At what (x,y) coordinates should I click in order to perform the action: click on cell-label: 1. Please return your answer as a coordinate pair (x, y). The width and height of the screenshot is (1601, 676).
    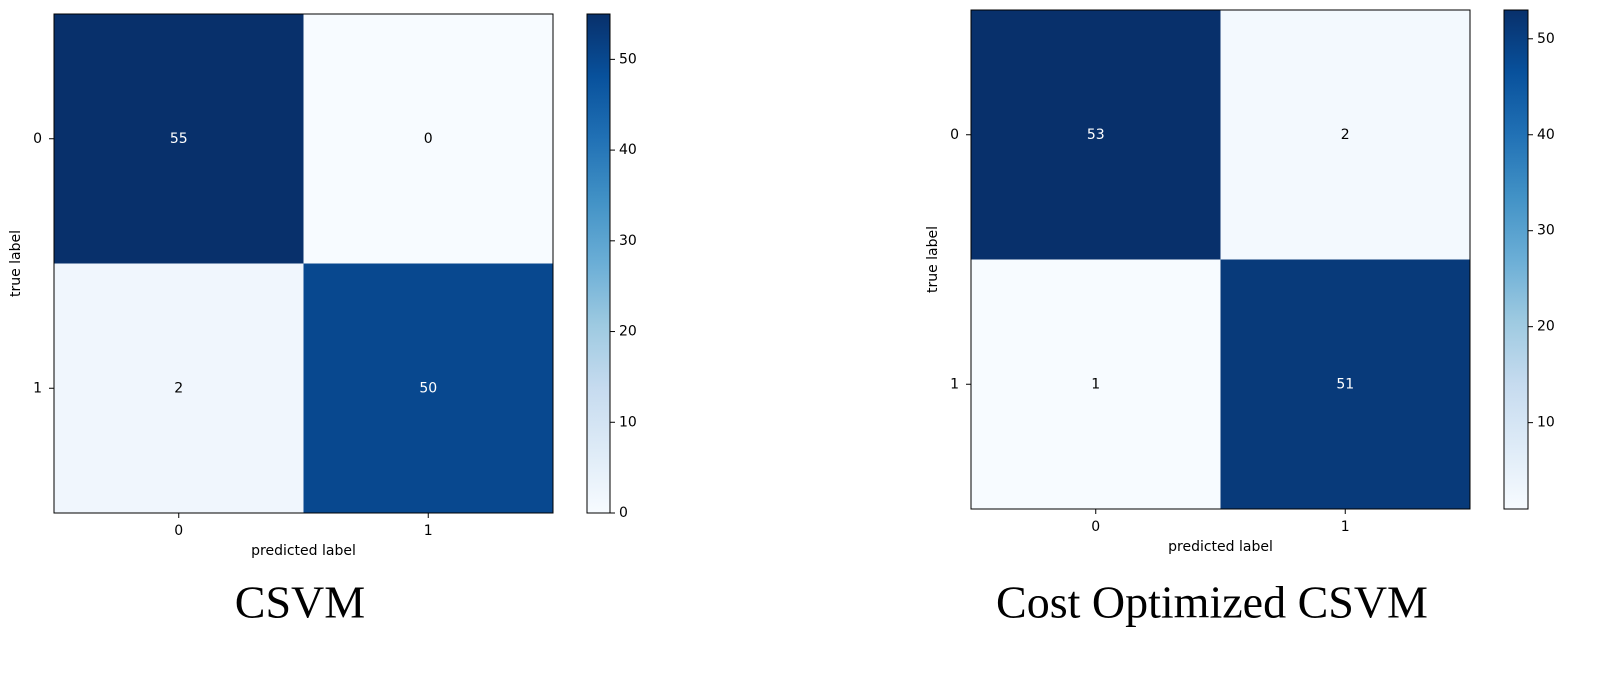
    Looking at the image, I should click on (1095, 384).